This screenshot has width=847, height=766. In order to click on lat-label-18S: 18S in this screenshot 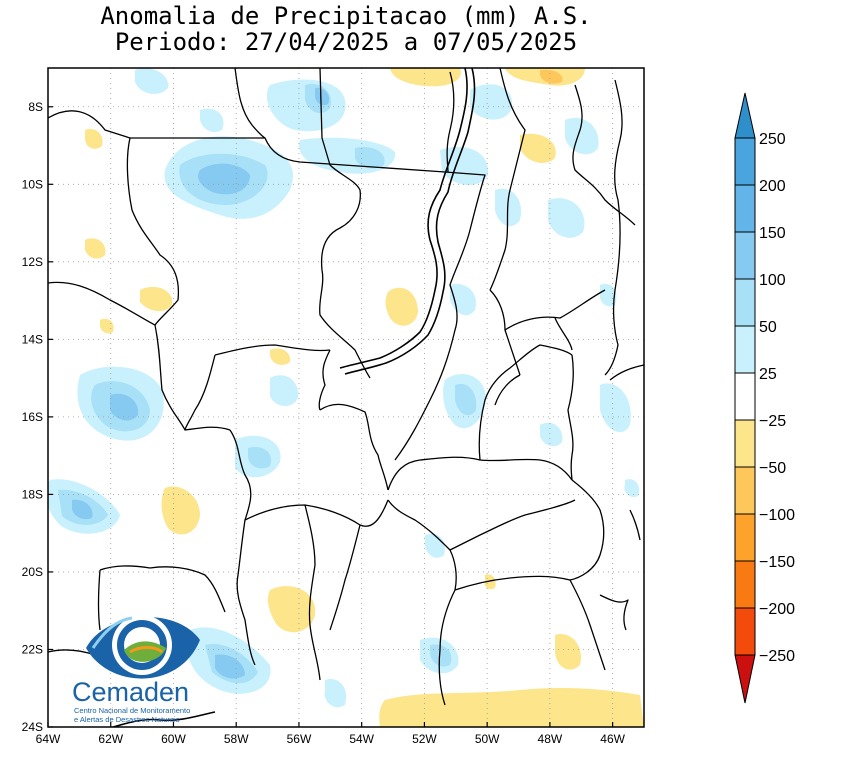, I will do `click(32, 494)`.